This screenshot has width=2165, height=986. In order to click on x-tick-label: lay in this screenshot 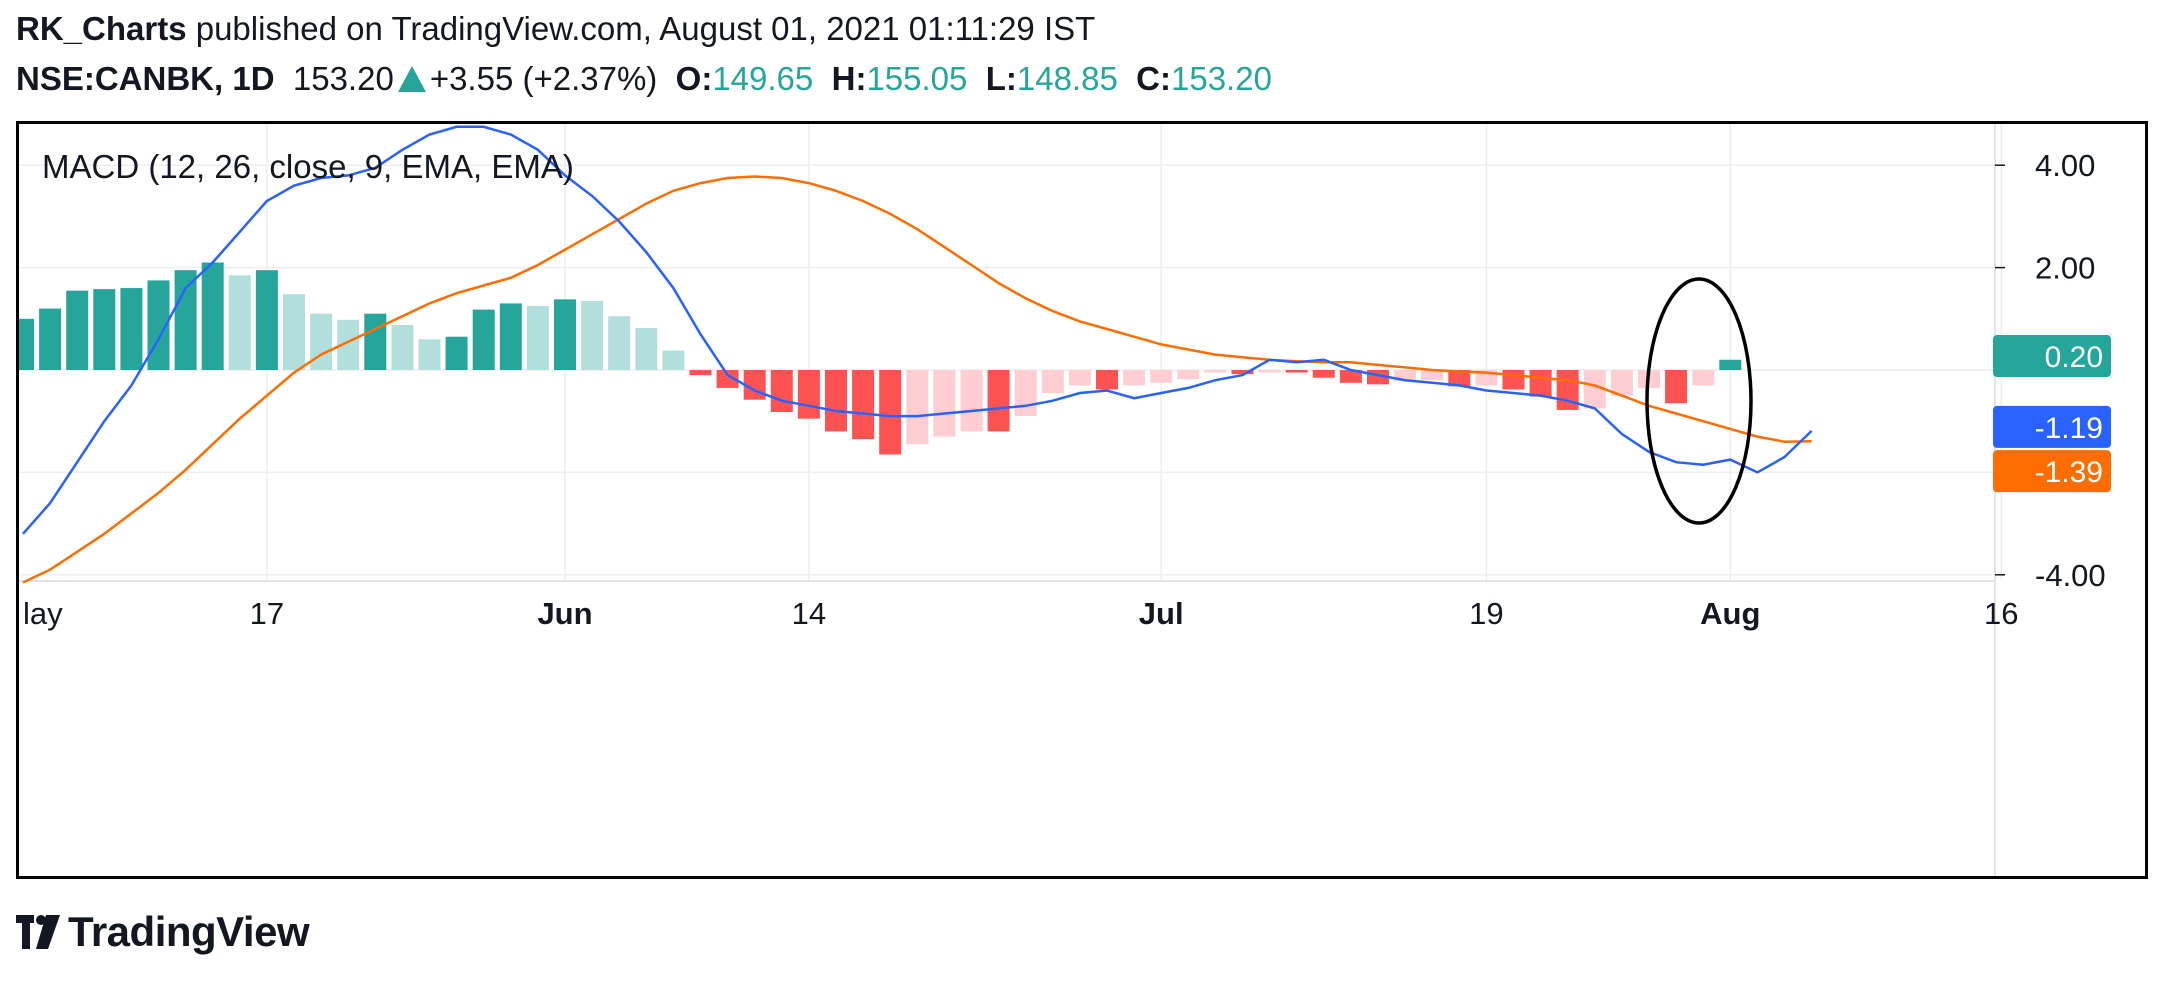, I will do `click(43, 613)`.